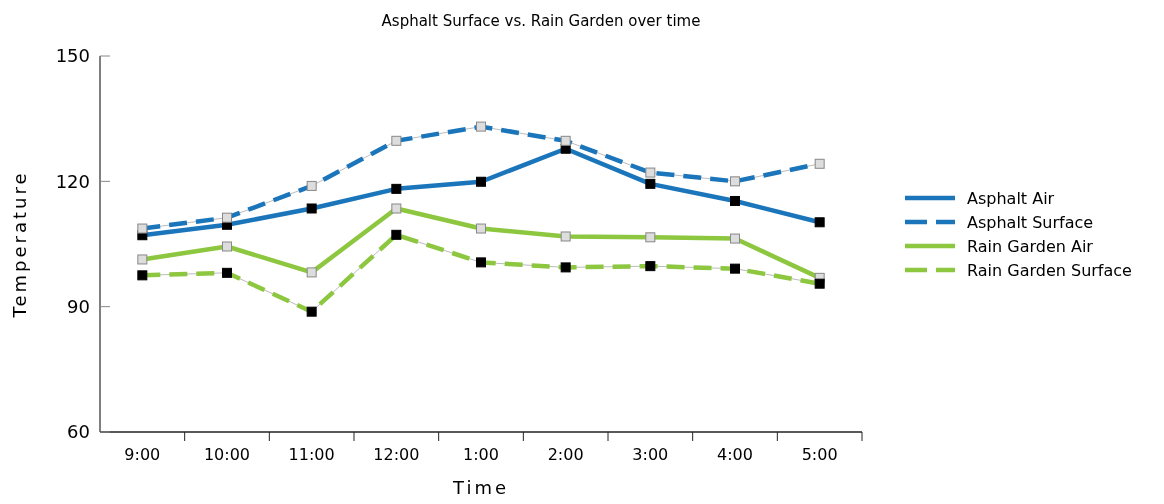  Describe the element at coordinates (142, 454) in the screenshot. I see `x-tick-label: 9:00` at that location.